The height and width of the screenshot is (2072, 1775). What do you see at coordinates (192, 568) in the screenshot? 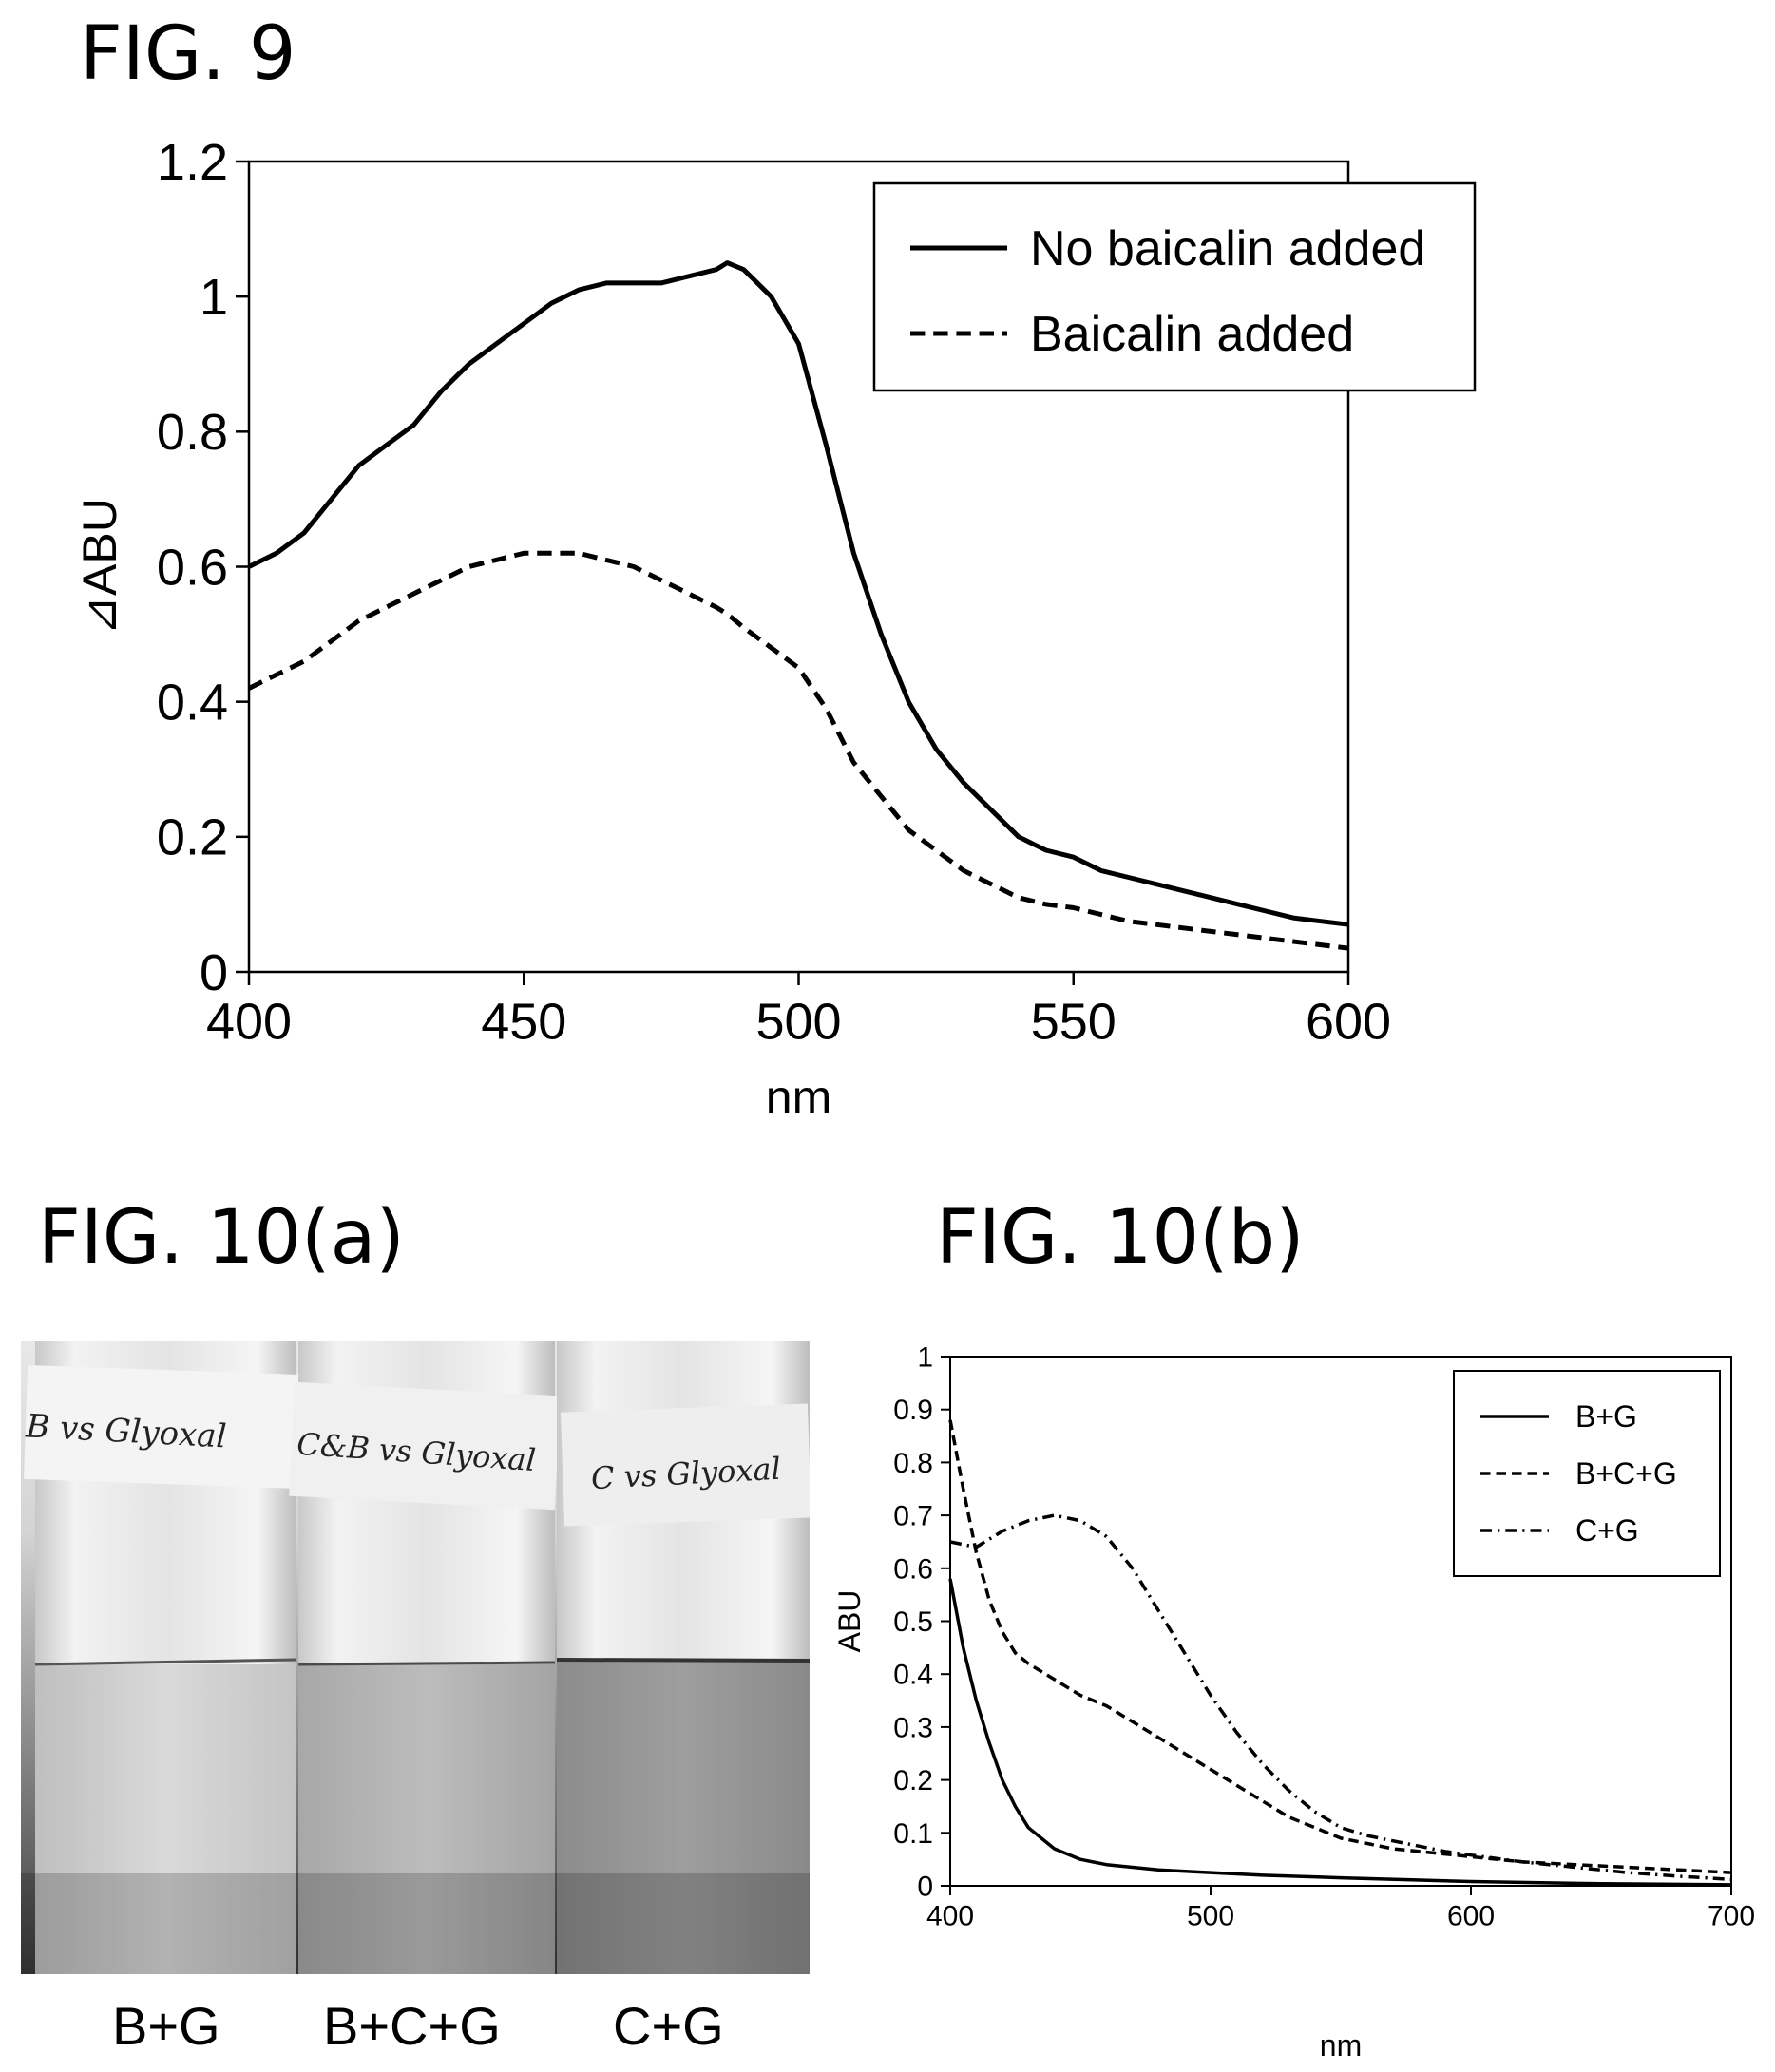
I see `fig9-ytick-label: 0.6` at bounding box center [192, 568].